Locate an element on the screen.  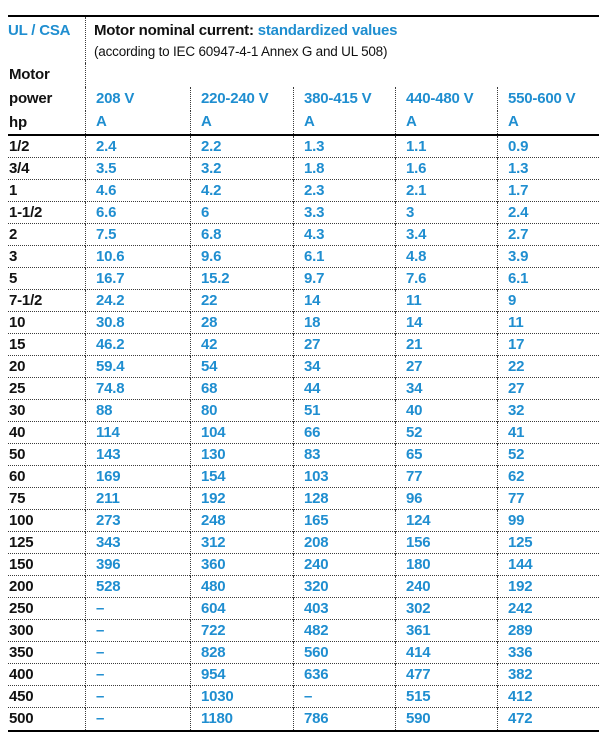
current-value: 143 is located at coordinates (137, 455).